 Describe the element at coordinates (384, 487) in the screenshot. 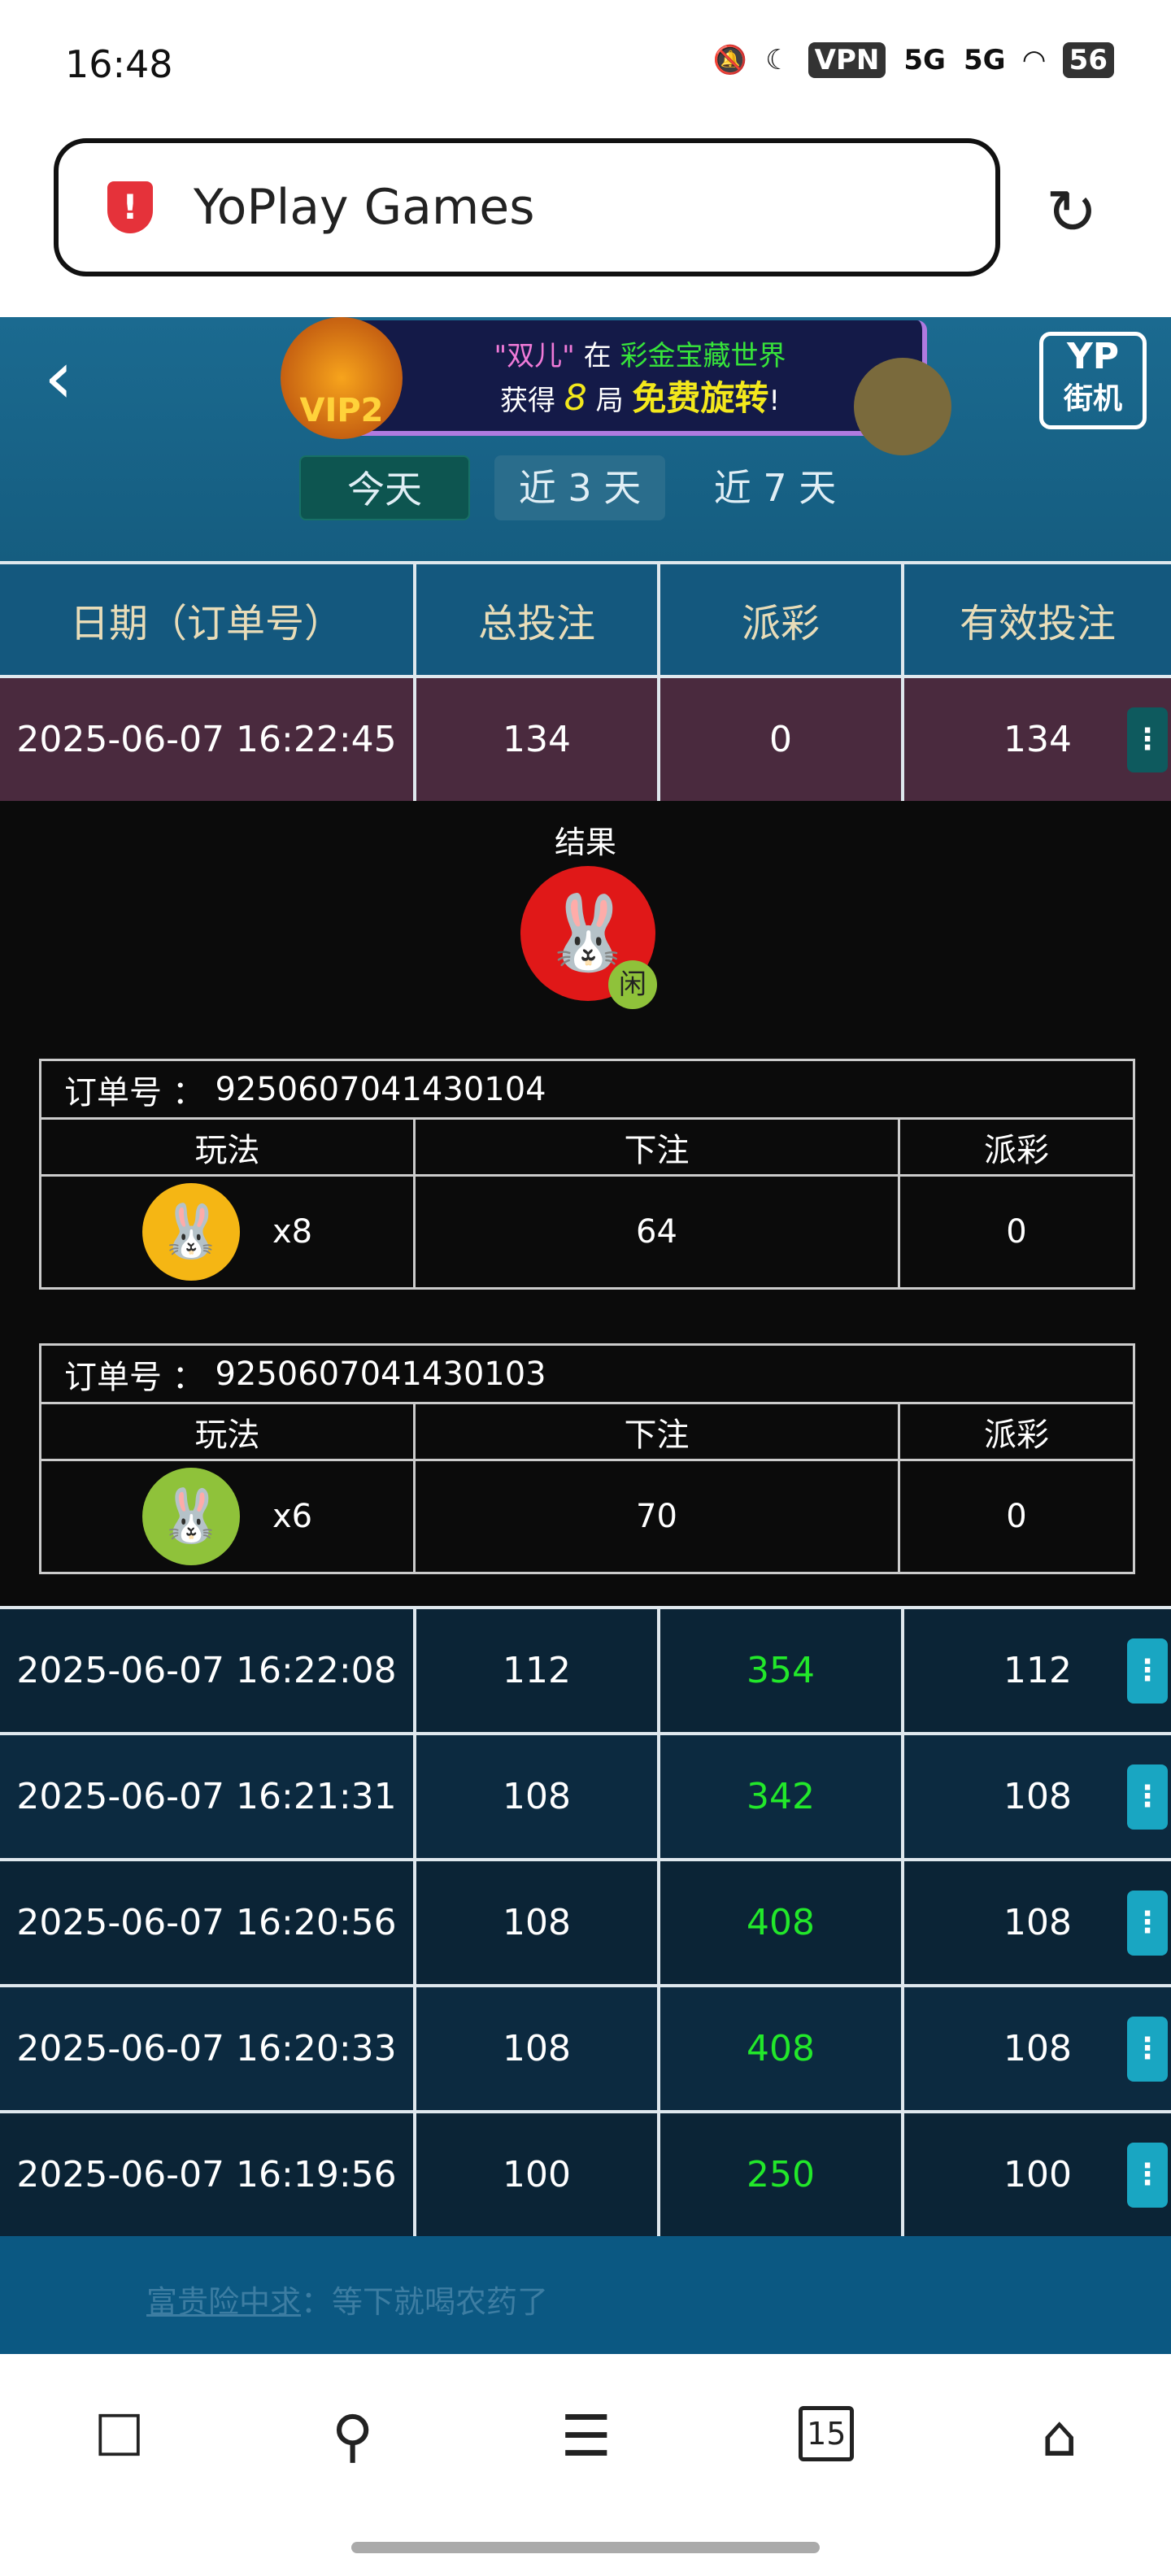

I see `tab-today: 今天` at that location.